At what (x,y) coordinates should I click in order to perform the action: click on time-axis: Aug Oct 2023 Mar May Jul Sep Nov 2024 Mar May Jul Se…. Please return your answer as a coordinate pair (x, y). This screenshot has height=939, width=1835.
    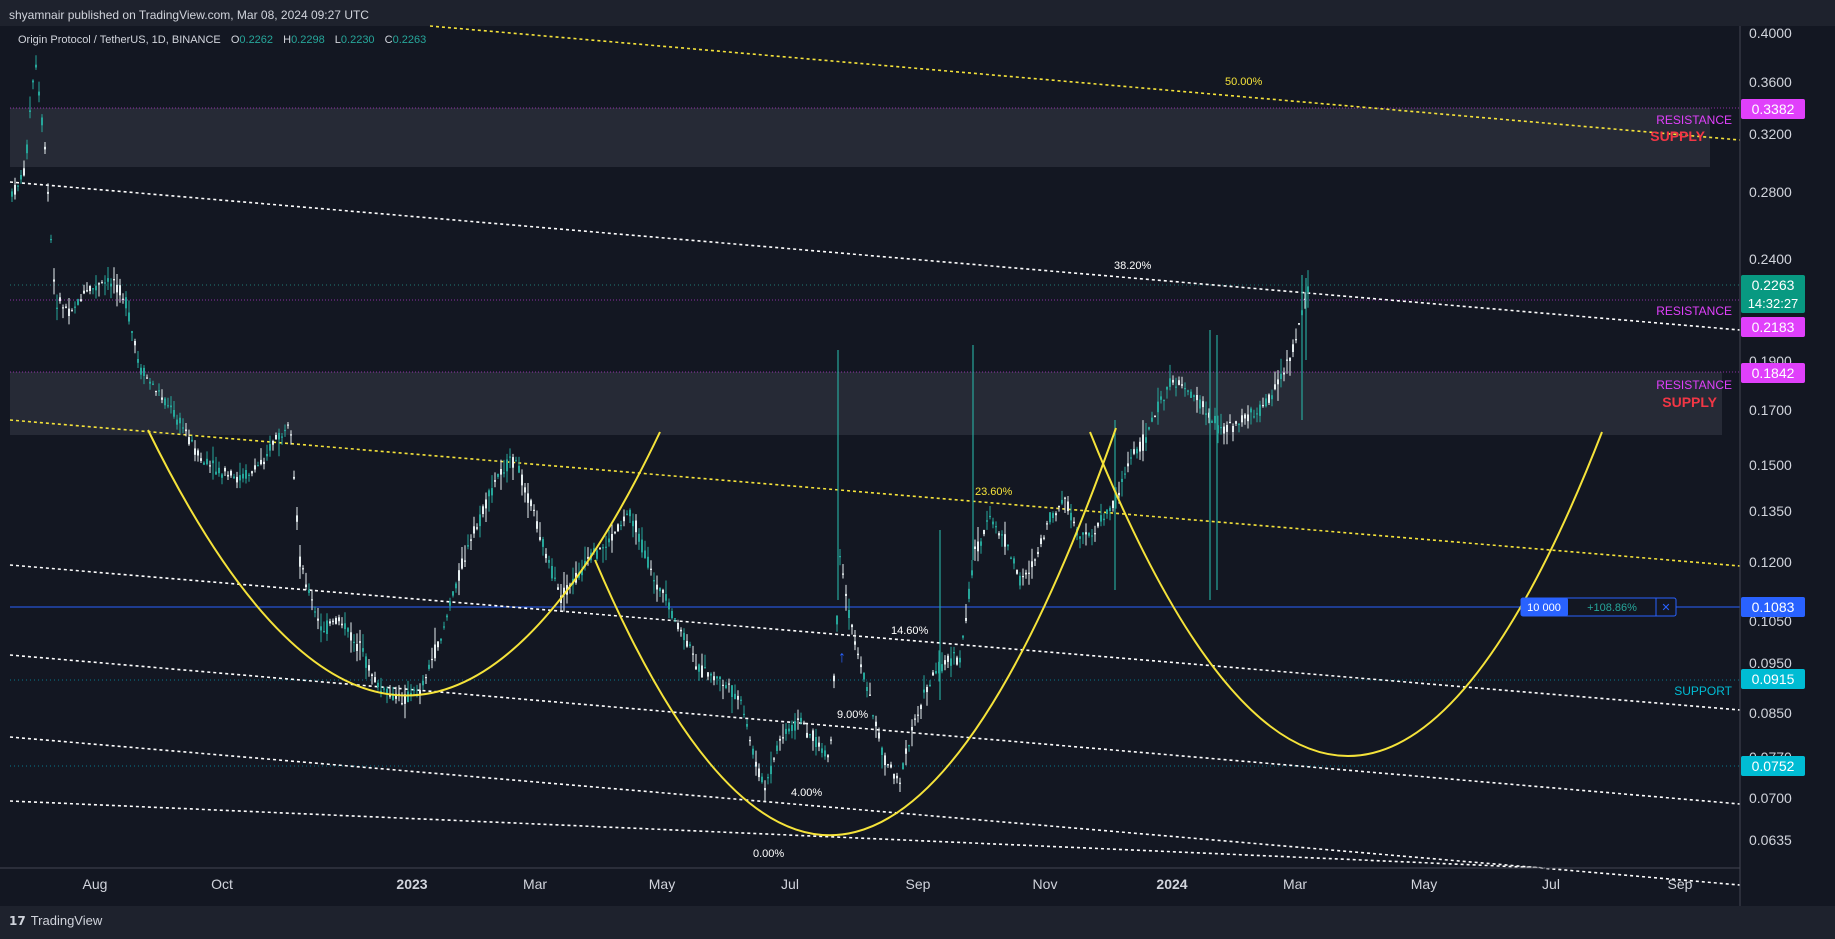
    Looking at the image, I should click on (888, 884).